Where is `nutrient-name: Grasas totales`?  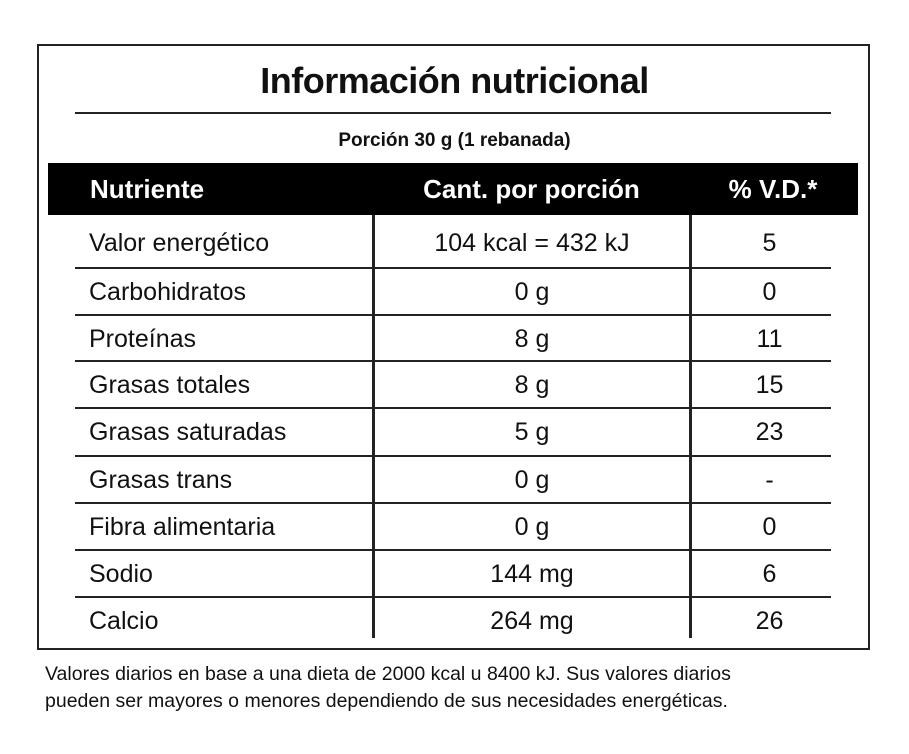 nutrient-name: Grasas totales is located at coordinates (170, 385).